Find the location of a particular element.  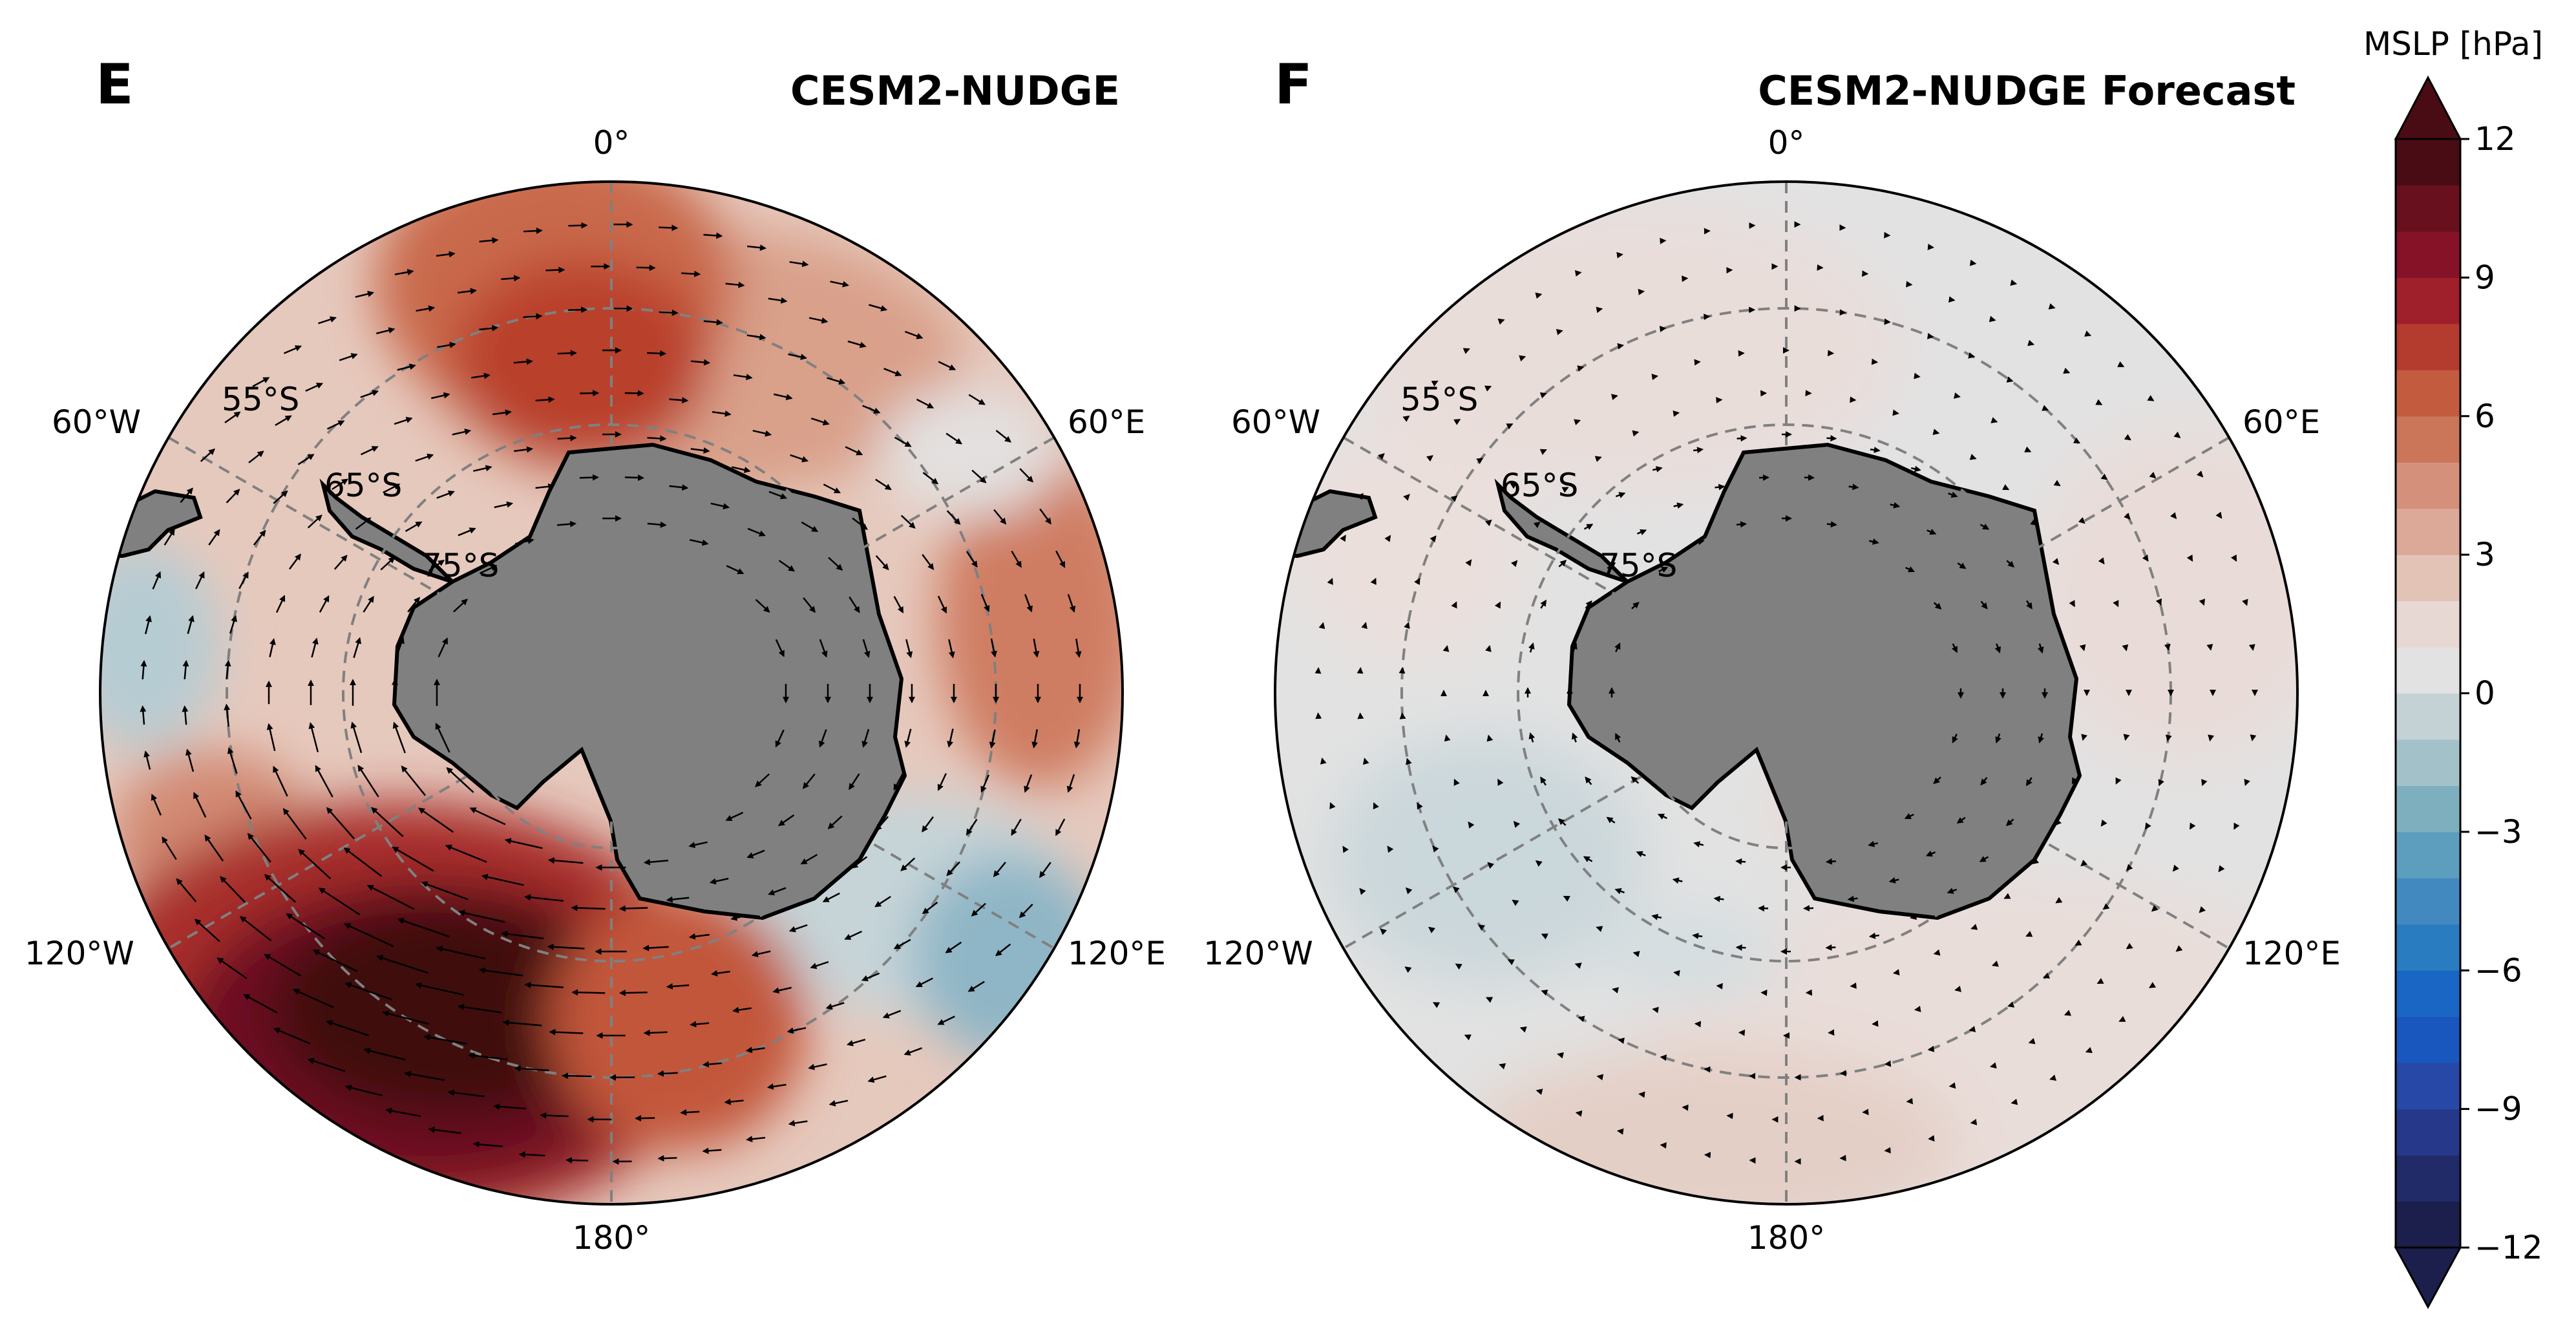

lat-label-75s-f: 75°S is located at coordinates (1638, 565).